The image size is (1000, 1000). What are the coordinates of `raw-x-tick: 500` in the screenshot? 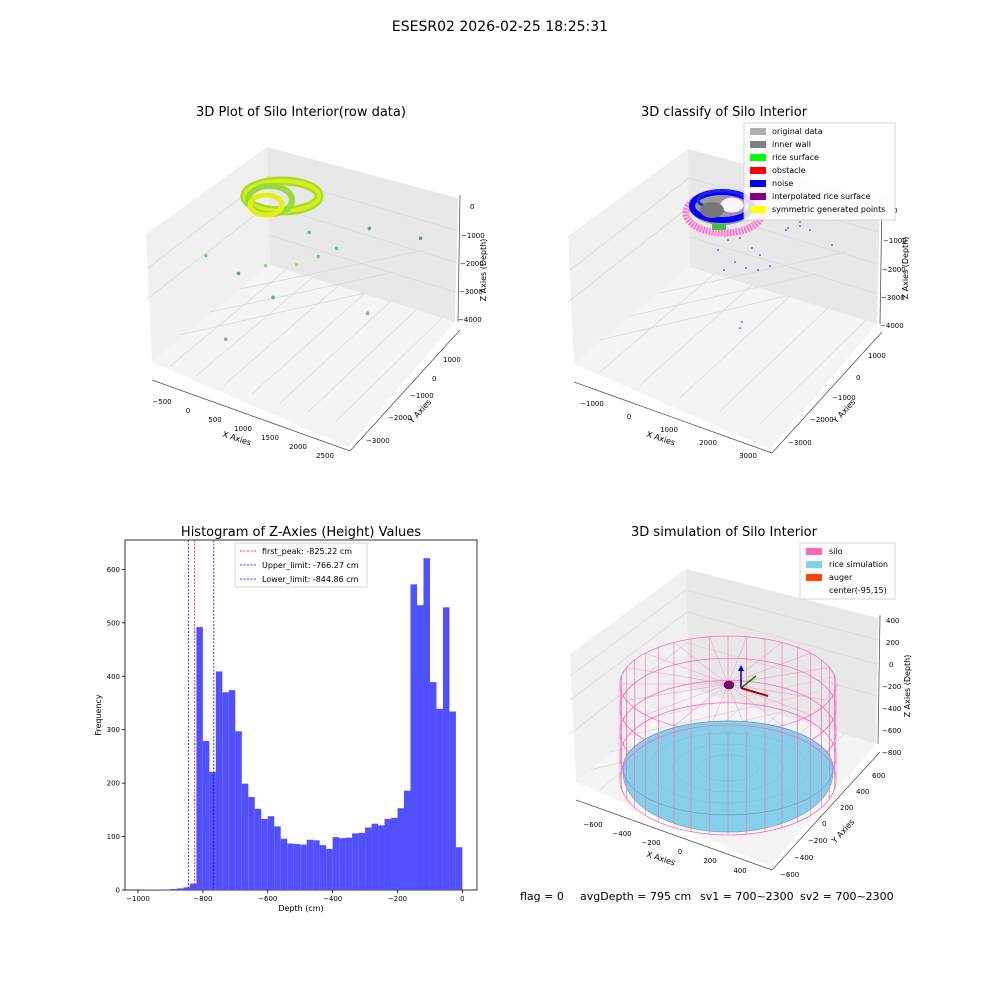 It's located at (214, 420).